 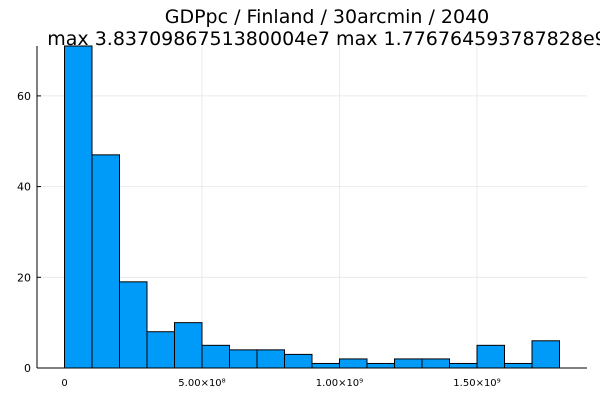 What do you see at coordinates (24, 277) in the screenshot?
I see `y-tick-label-1: 20` at bounding box center [24, 277].